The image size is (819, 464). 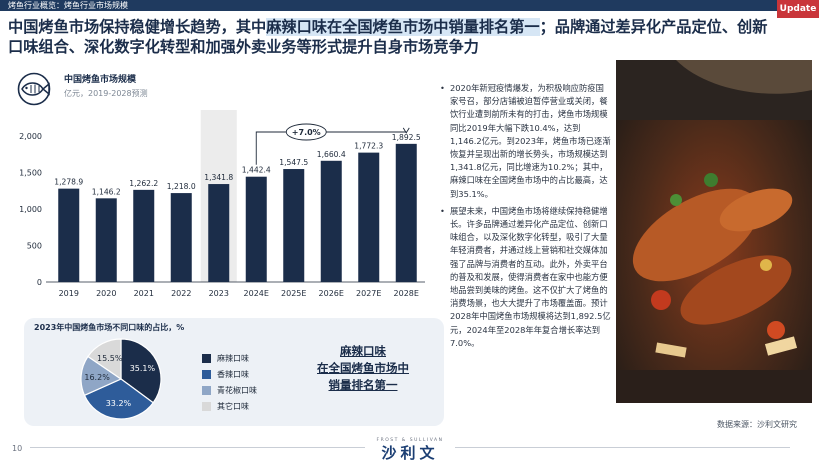 What do you see at coordinates (69, 293) in the screenshot?
I see `x-tick-label: 2019` at bounding box center [69, 293].